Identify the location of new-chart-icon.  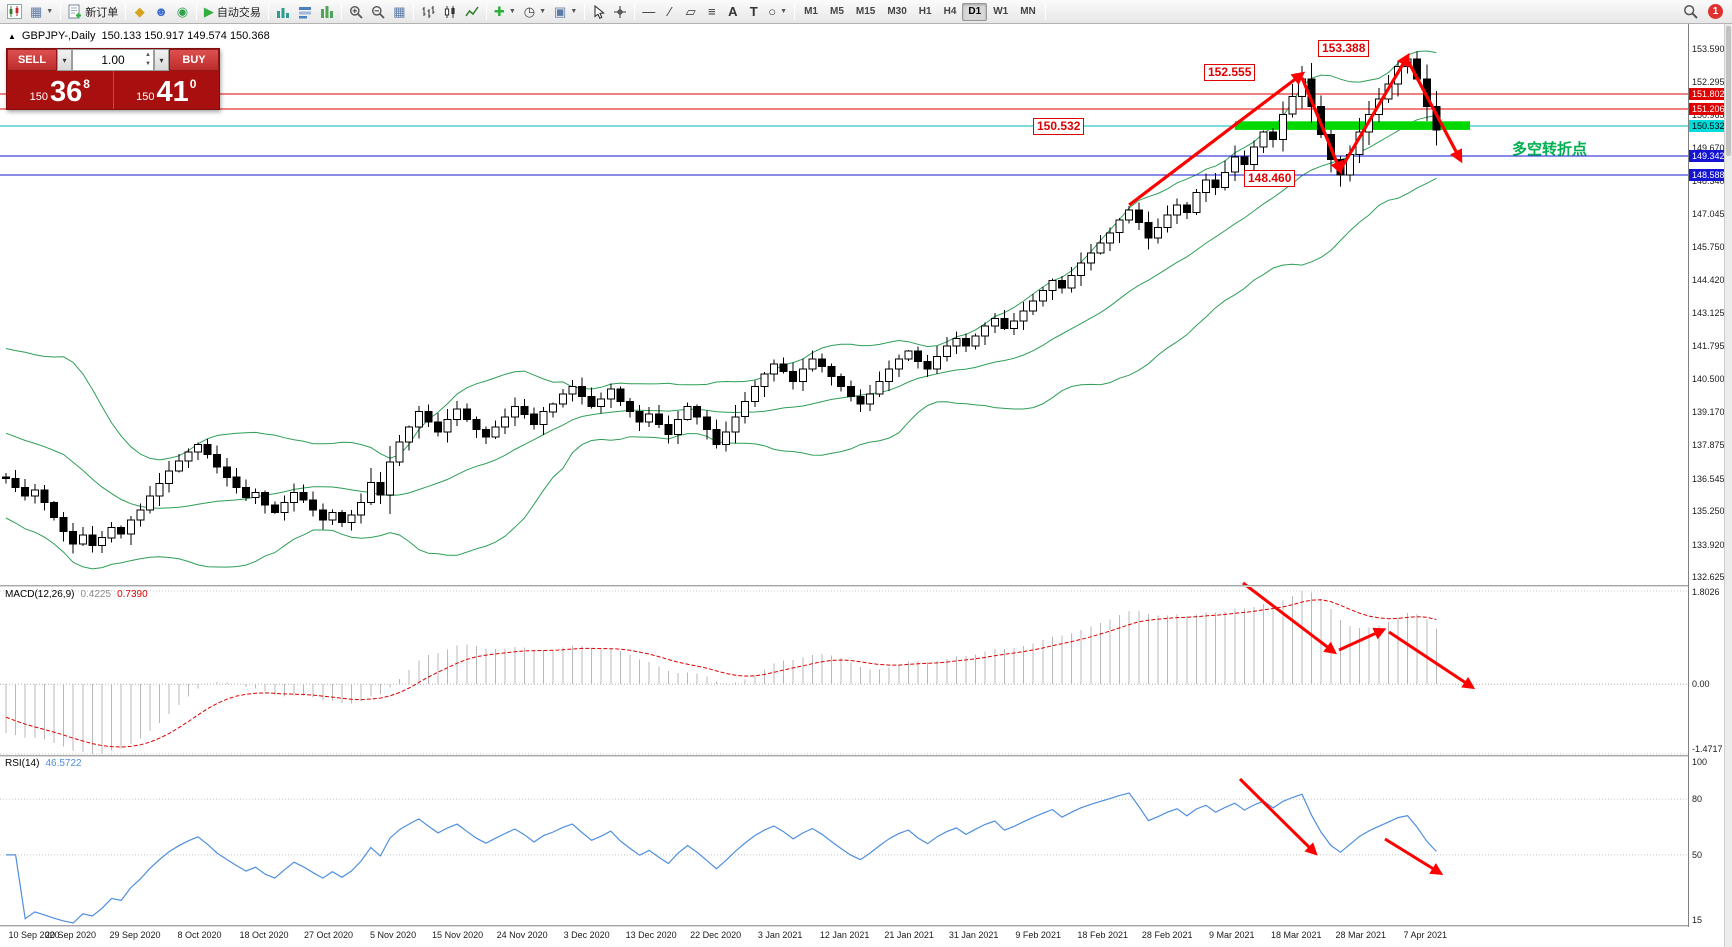
(14, 12).